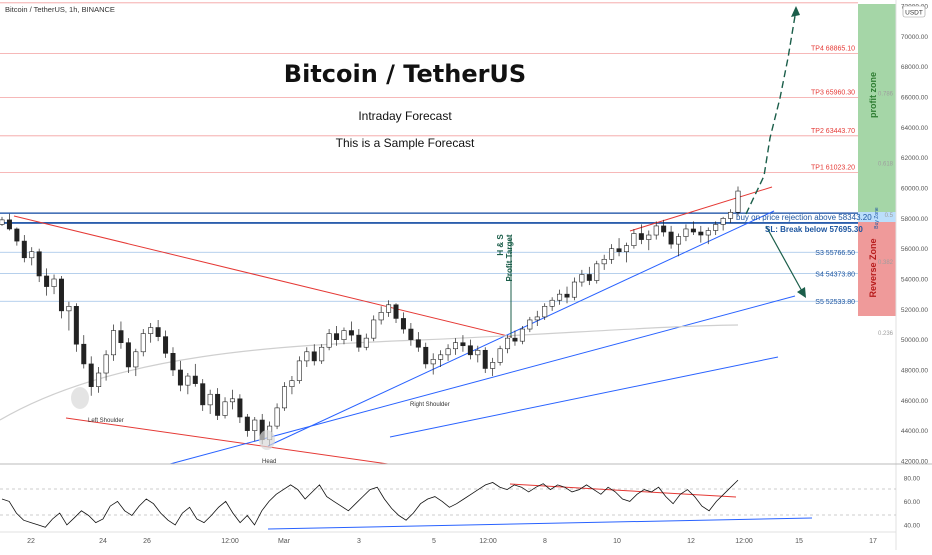 The image size is (932, 555). Describe the element at coordinates (775, 152) in the screenshot. I see `forecast-arrows` at that location.